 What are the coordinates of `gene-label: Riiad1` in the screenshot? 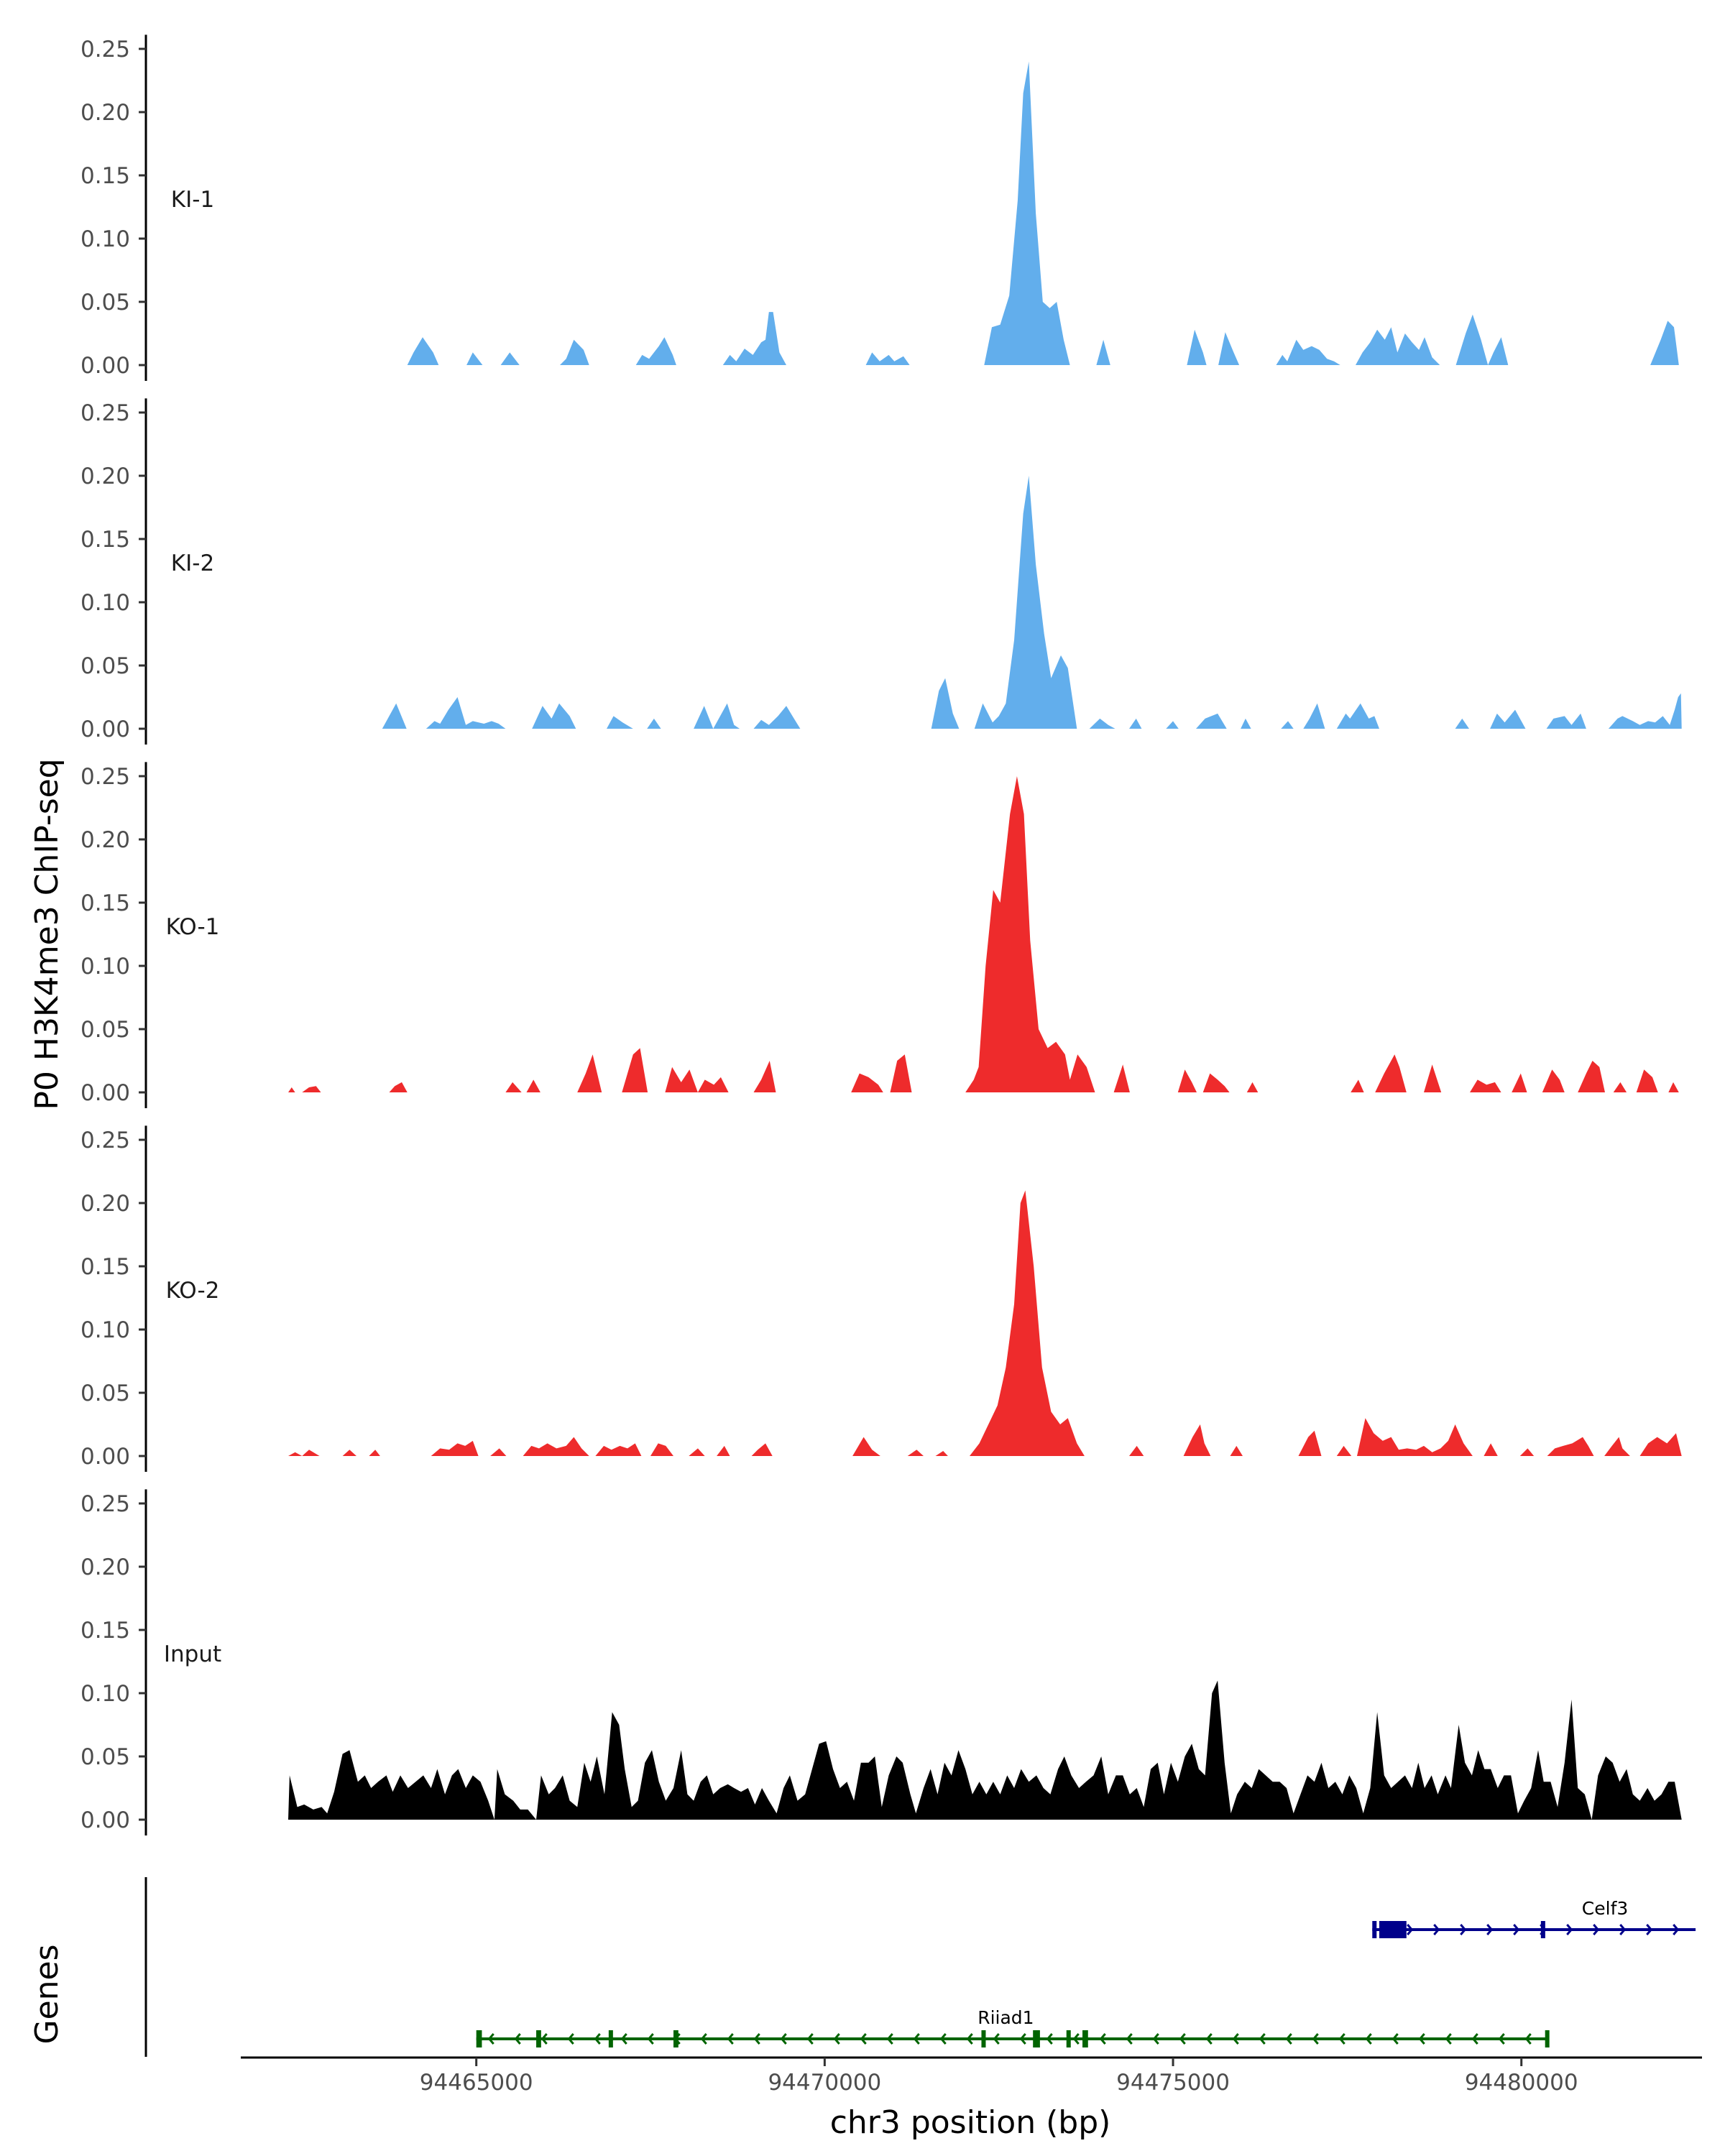 It's located at (1006, 2018).